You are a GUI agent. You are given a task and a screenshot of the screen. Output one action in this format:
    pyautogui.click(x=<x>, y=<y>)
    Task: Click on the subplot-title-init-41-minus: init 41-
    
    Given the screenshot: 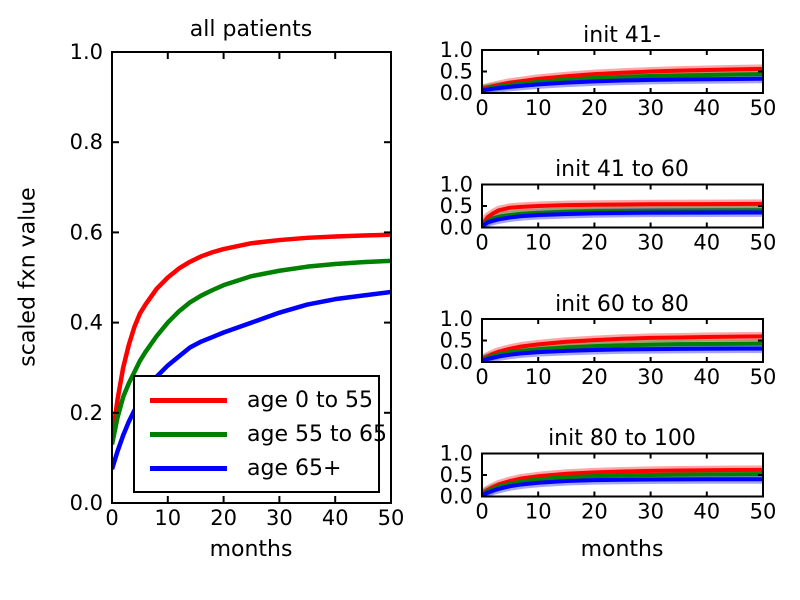 What is the action you would take?
    pyautogui.click(x=622, y=35)
    